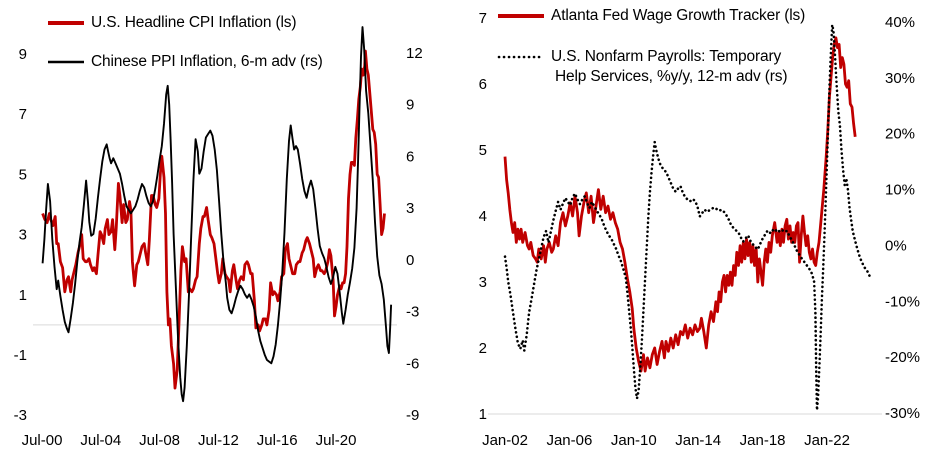 The height and width of the screenshot is (456, 940). Describe the element at coordinates (194, 22) in the screenshot. I see `legend-label-cpi: U.S. Headline CPI Inflation (ls)` at that location.